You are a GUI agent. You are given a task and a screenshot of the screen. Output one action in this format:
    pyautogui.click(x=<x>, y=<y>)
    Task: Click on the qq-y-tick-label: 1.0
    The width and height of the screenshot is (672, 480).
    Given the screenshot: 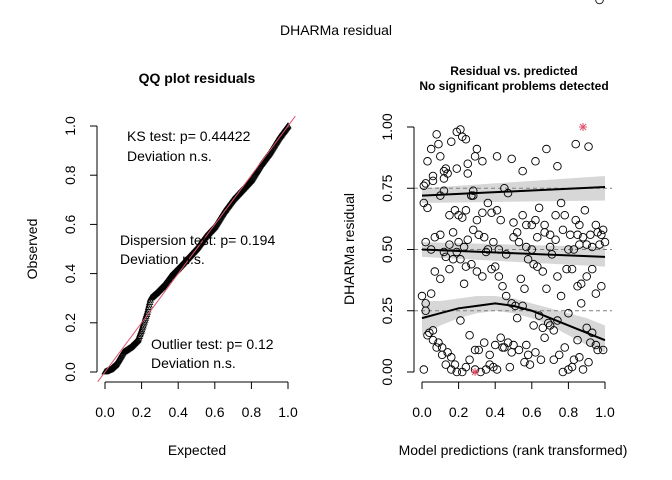 What is the action you would take?
    pyautogui.click(x=70, y=126)
    